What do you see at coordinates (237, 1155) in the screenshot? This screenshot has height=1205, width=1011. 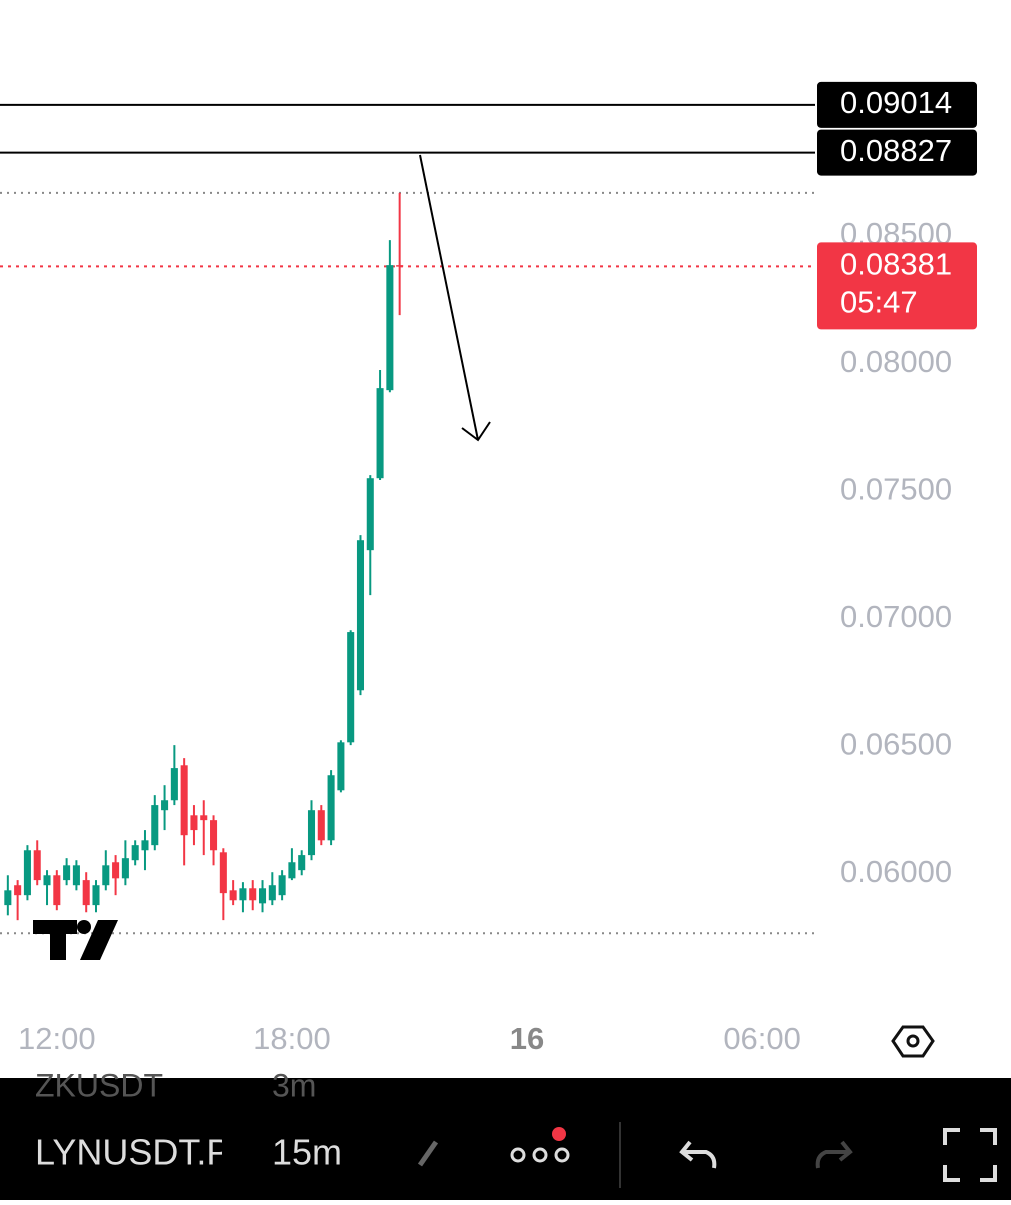 I see `symbol-fade` at bounding box center [237, 1155].